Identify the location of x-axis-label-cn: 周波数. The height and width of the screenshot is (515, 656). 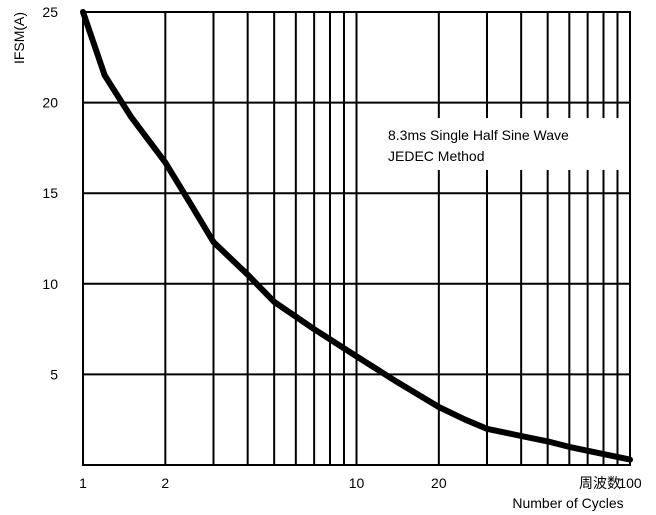
(600, 483).